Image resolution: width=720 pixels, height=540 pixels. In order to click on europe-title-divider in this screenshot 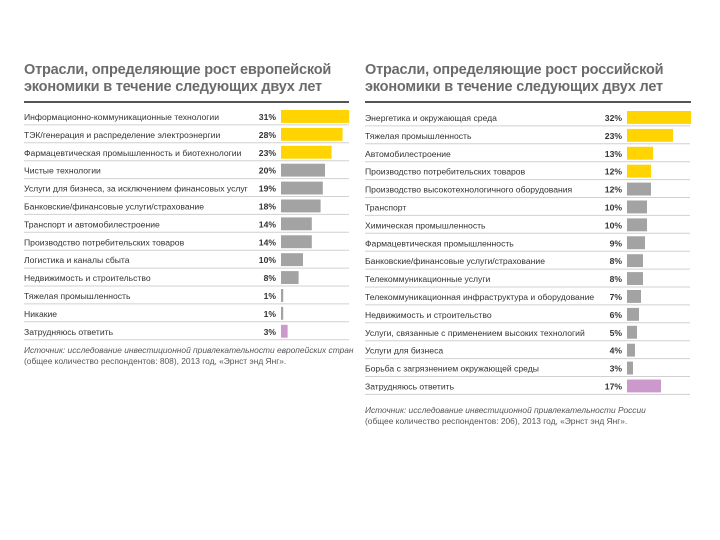, I will do `click(186, 102)`.